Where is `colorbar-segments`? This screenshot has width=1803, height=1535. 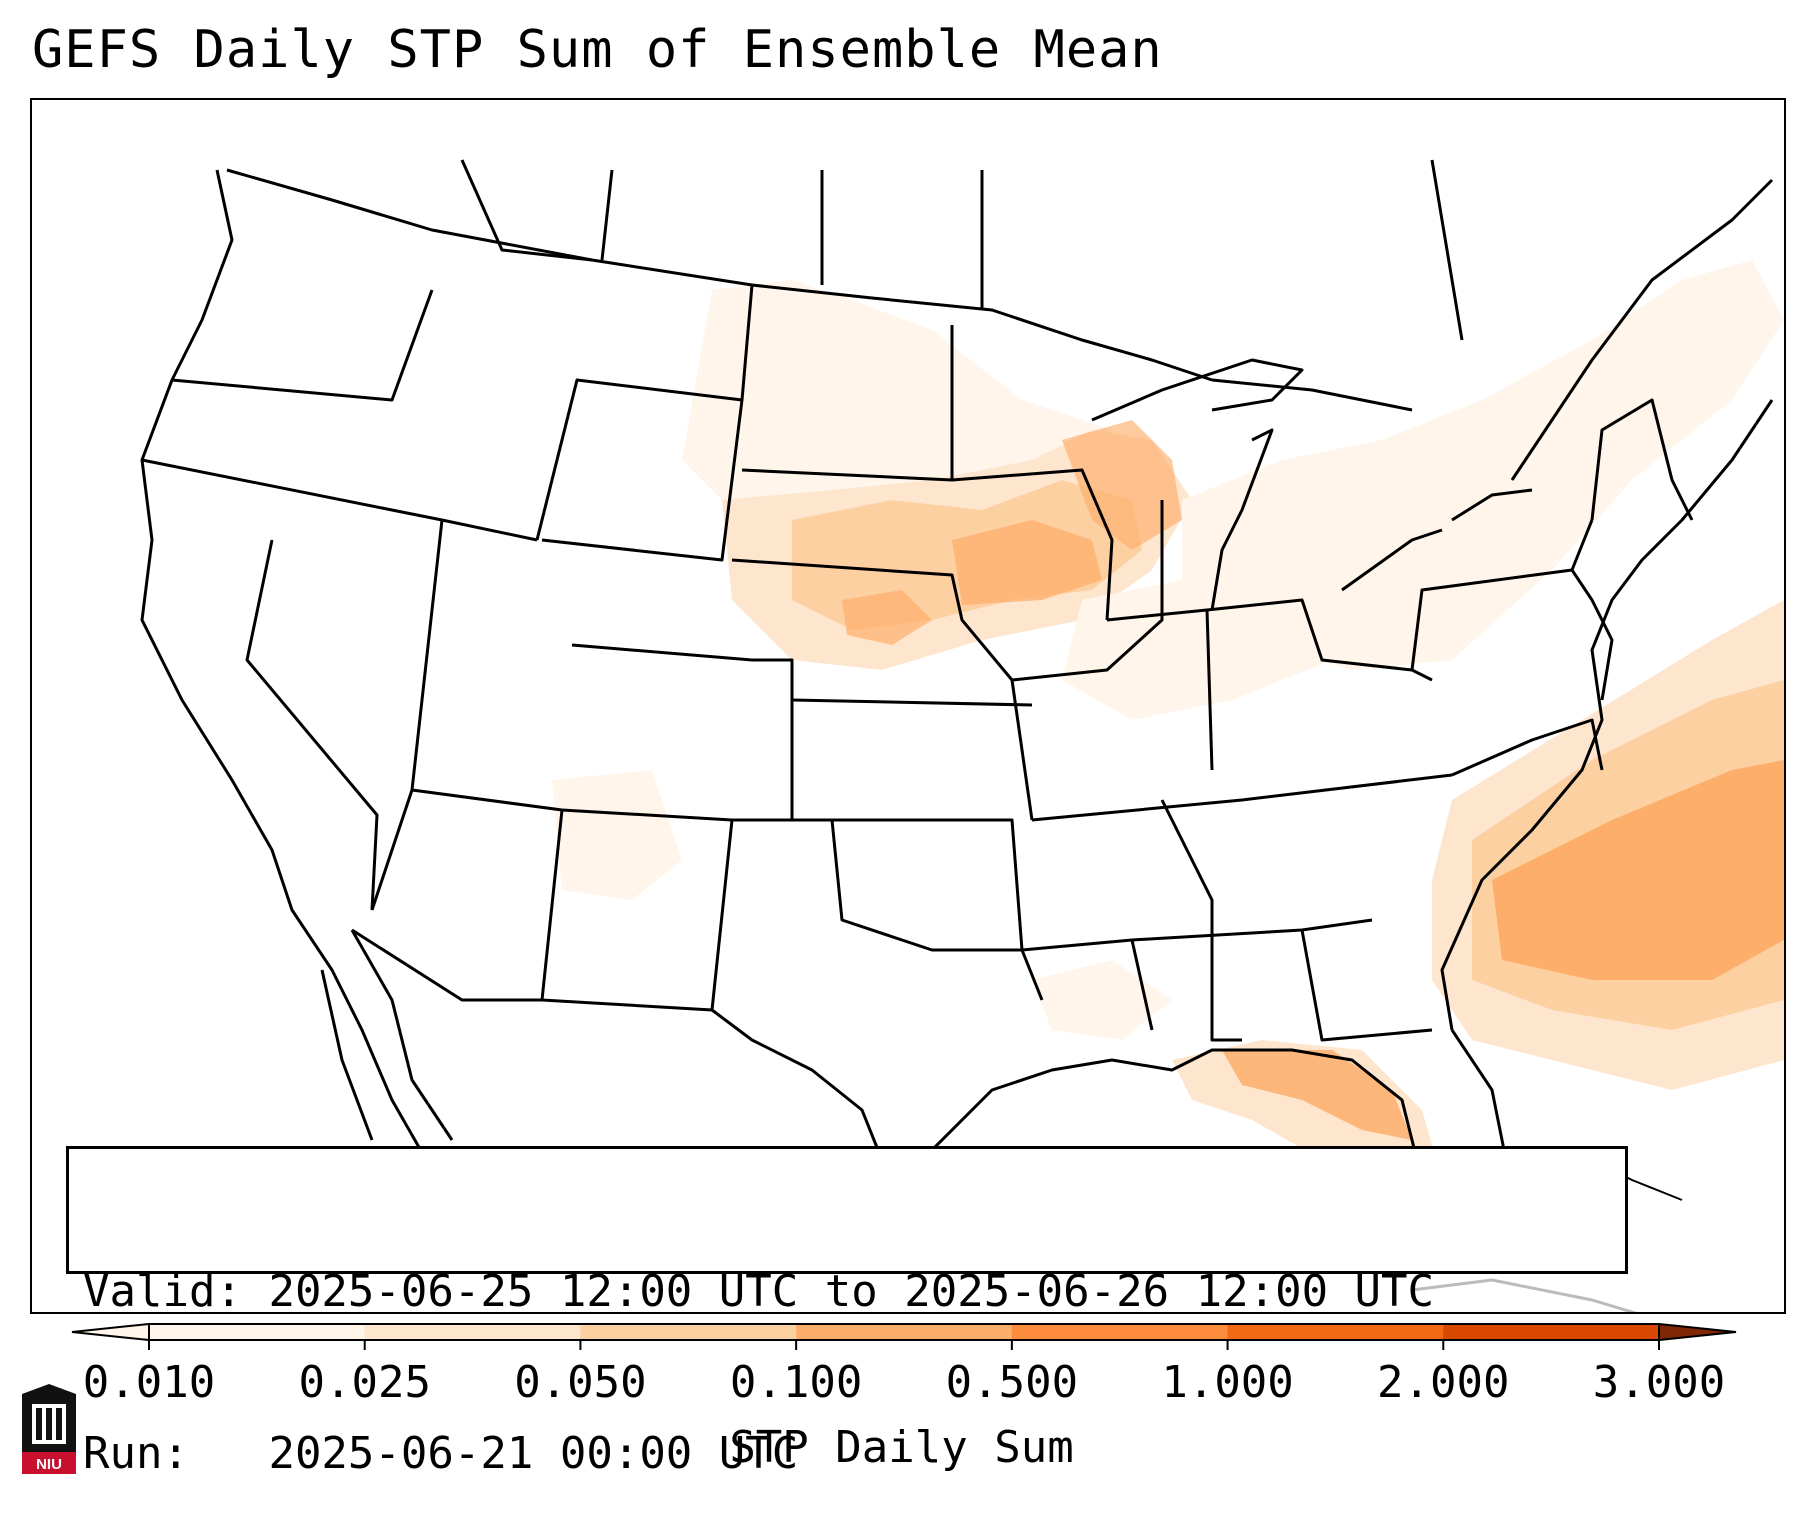 colorbar-segments is located at coordinates (904, 1332).